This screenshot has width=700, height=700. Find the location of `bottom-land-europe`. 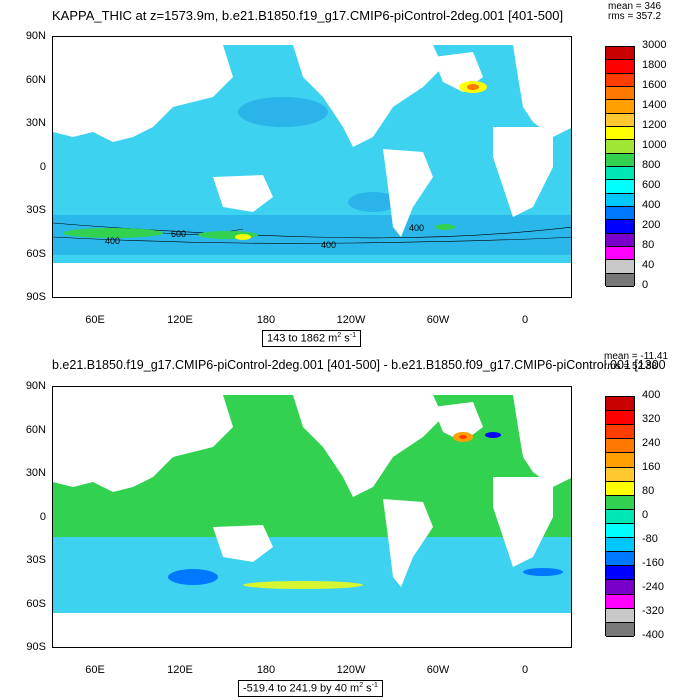

bottom-land-europe is located at coordinates (542, 441).